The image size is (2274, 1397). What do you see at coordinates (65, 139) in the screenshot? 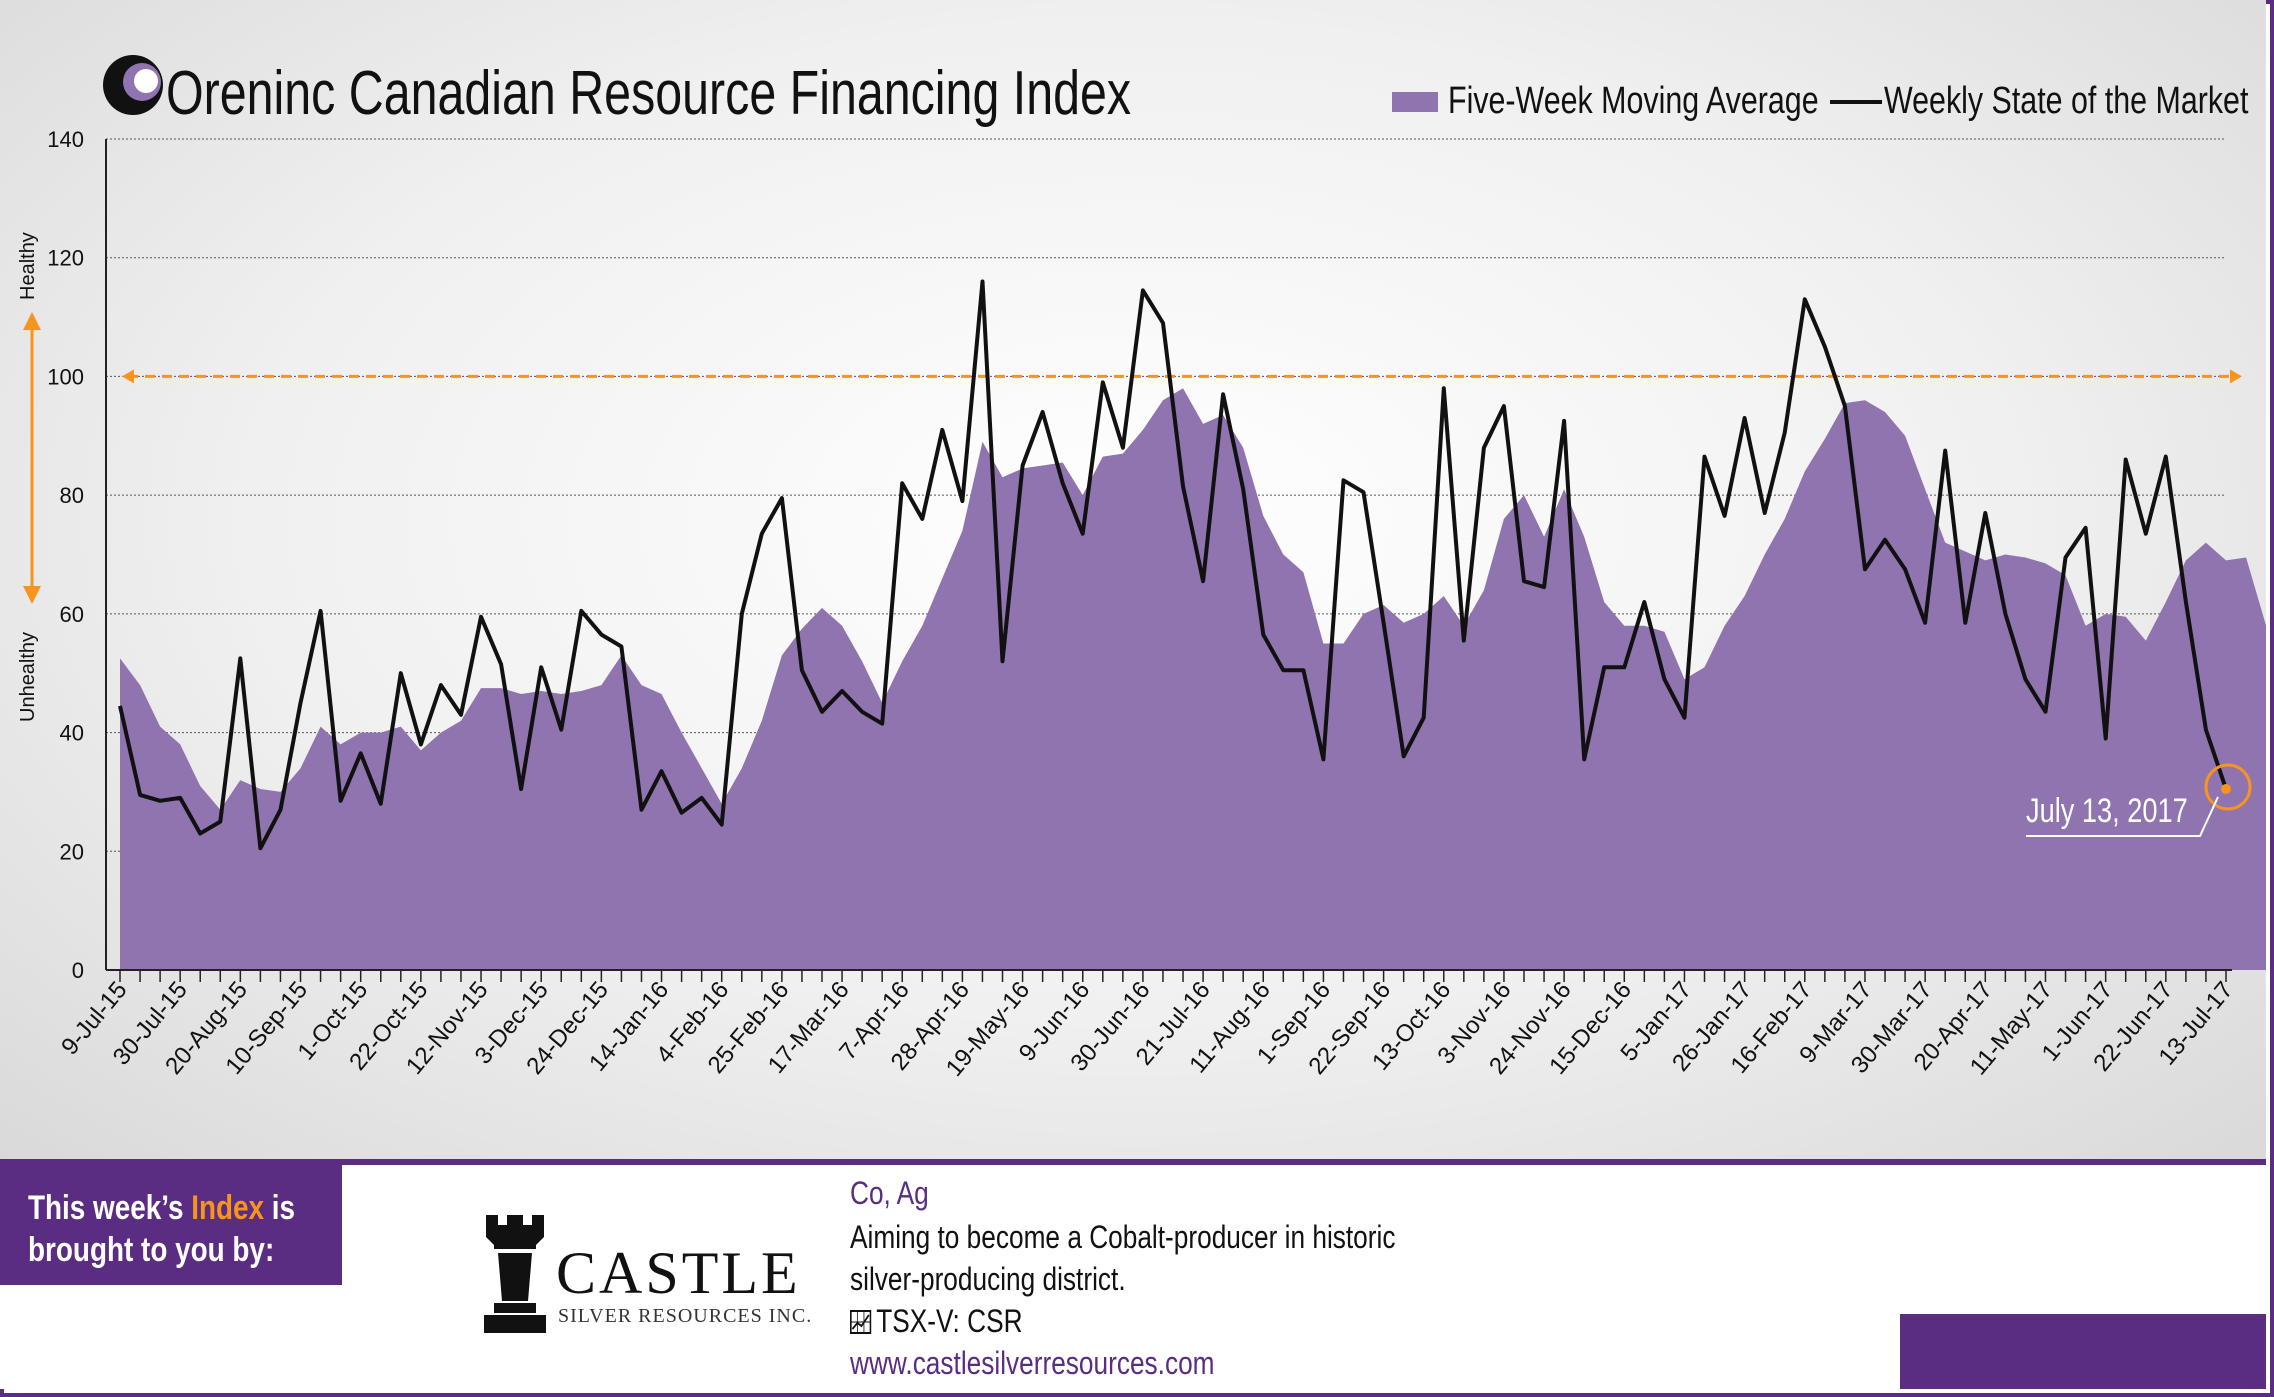
I see `y-tick-label: 140` at bounding box center [65, 139].